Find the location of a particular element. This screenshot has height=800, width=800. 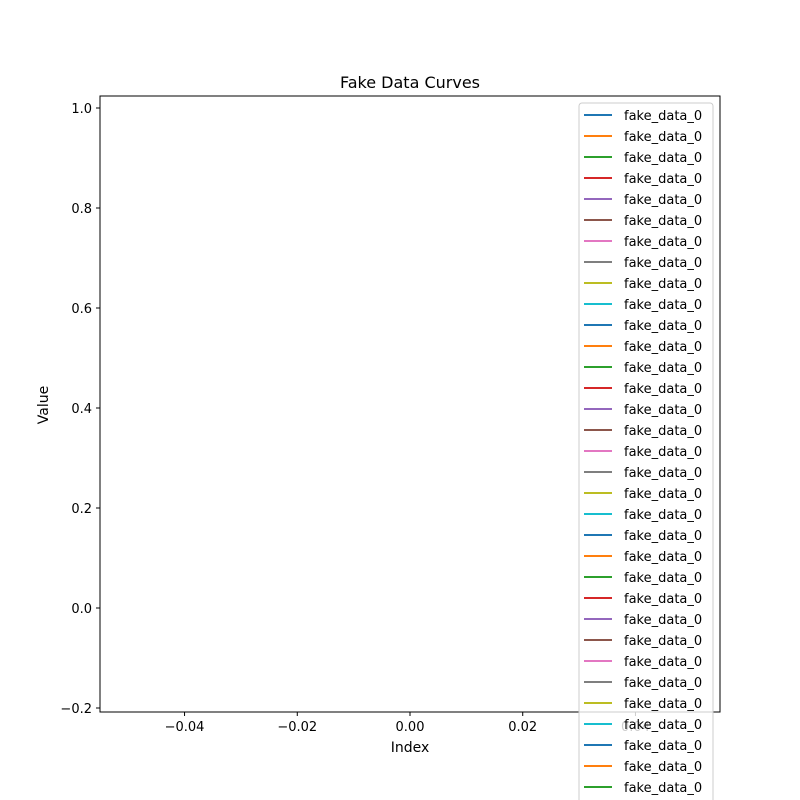

x-tick-label: 0.00 is located at coordinates (410, 727).